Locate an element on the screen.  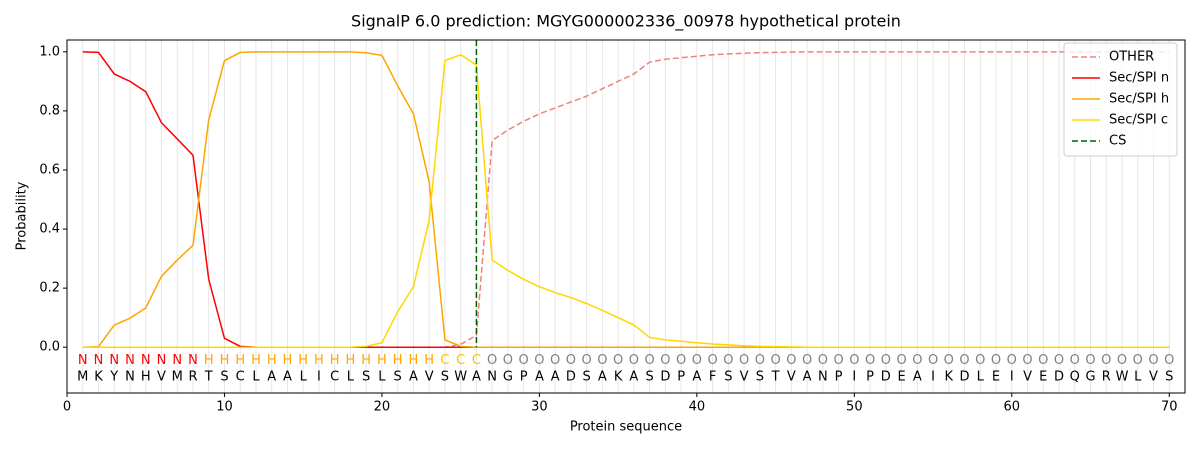
residue: C is located at coordinates (334, 376).